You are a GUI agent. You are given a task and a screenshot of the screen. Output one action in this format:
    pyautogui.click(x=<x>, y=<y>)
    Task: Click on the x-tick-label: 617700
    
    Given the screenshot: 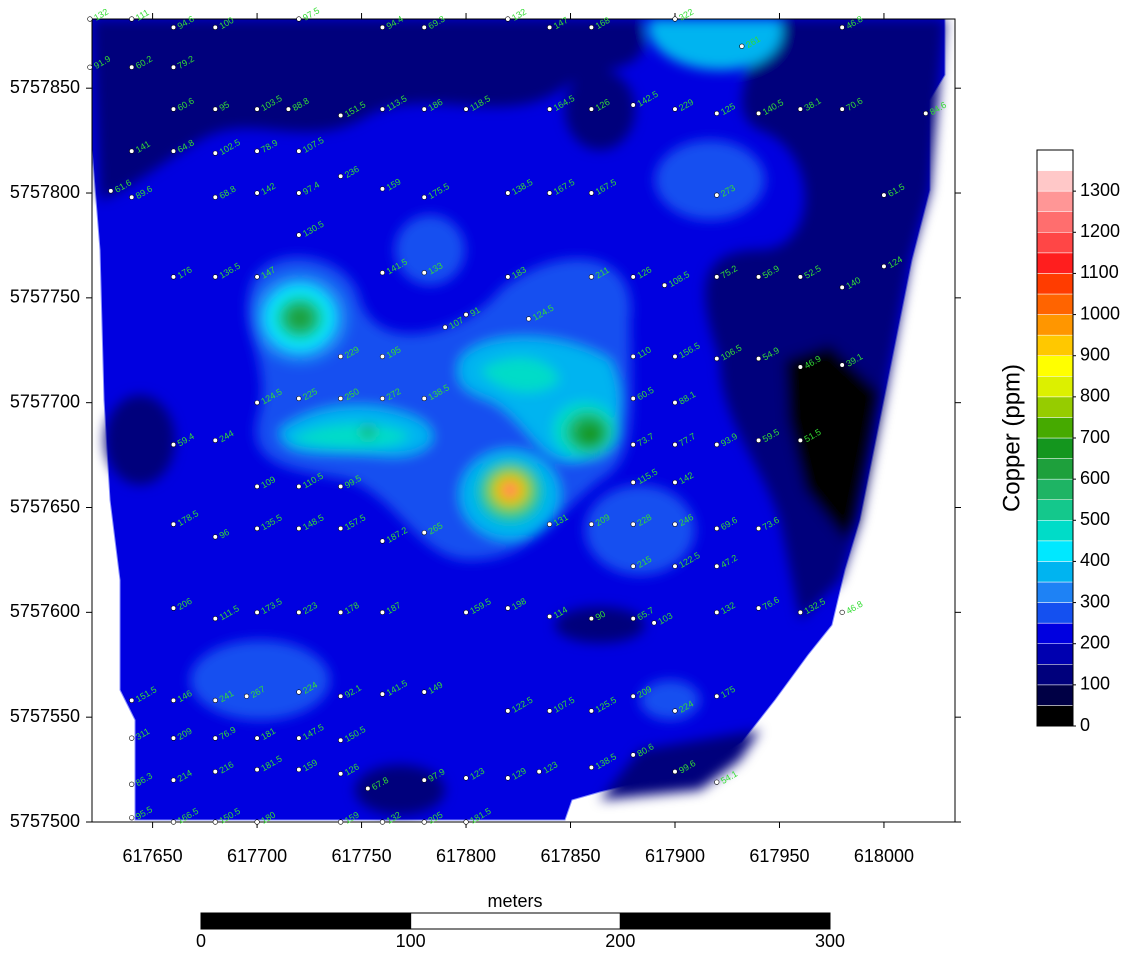 What is the action you would take?
    pyautogui.click(x=257, y=856)
    